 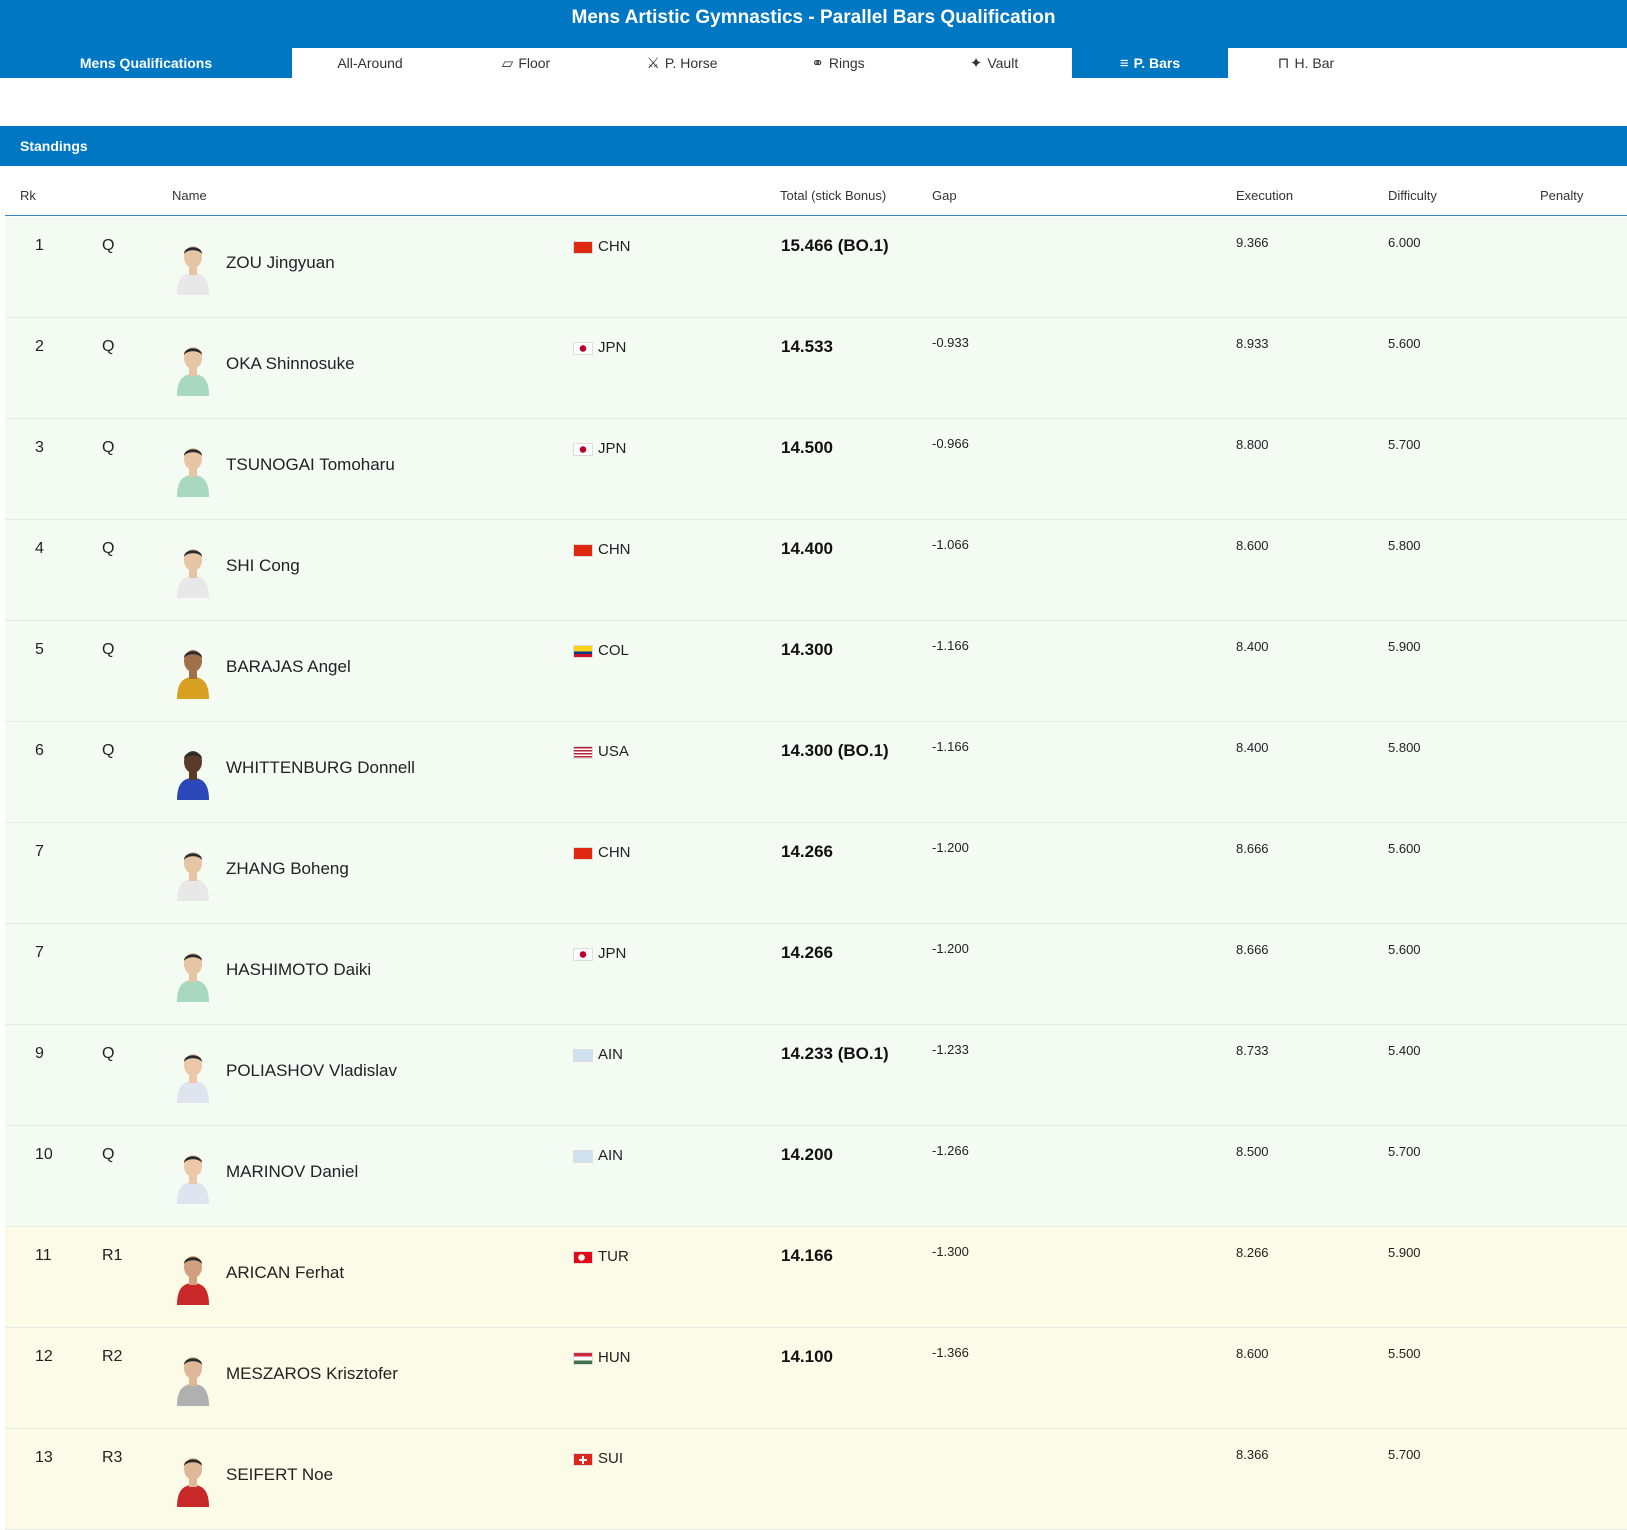 I want to click on execution-score: 8.733, so click(x=1252, y=1050).